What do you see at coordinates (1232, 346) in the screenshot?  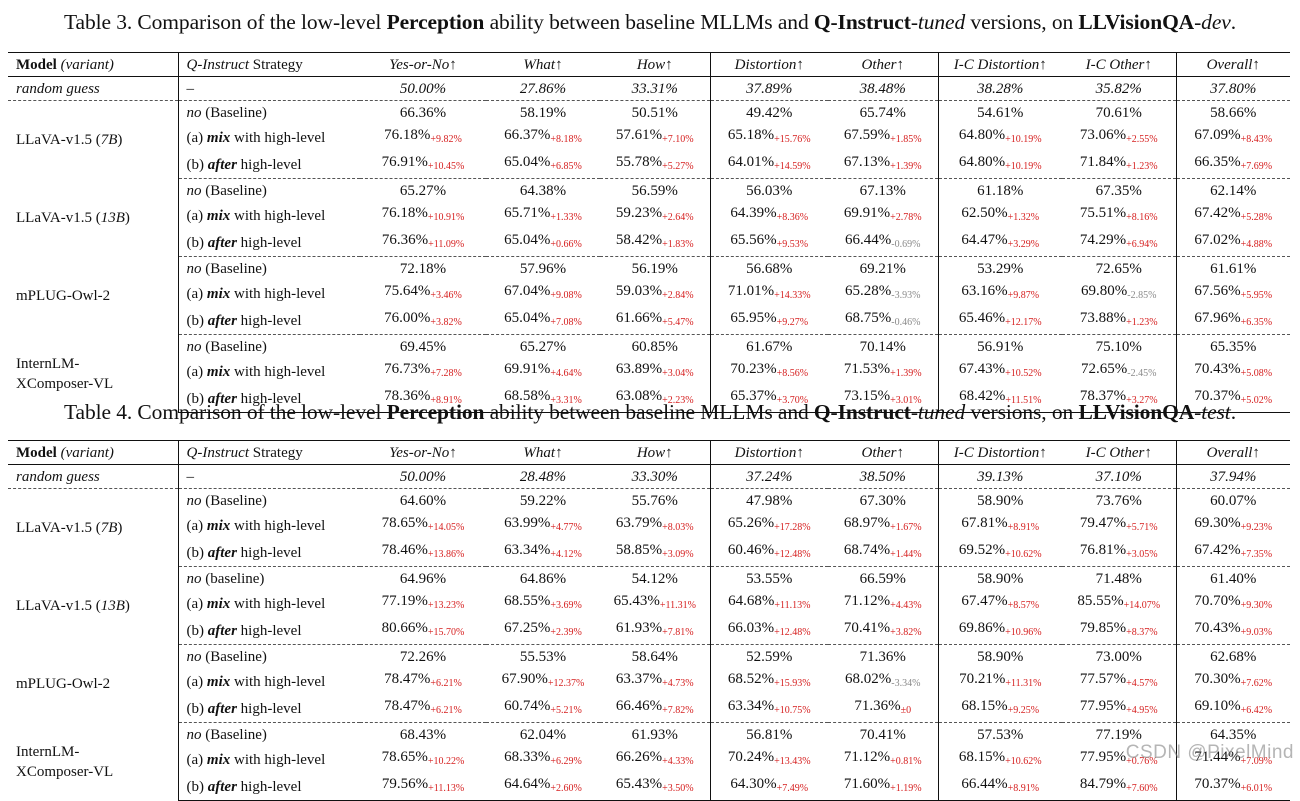 I see `value-cell: 65.35%` at bounding box center [1232, 346].